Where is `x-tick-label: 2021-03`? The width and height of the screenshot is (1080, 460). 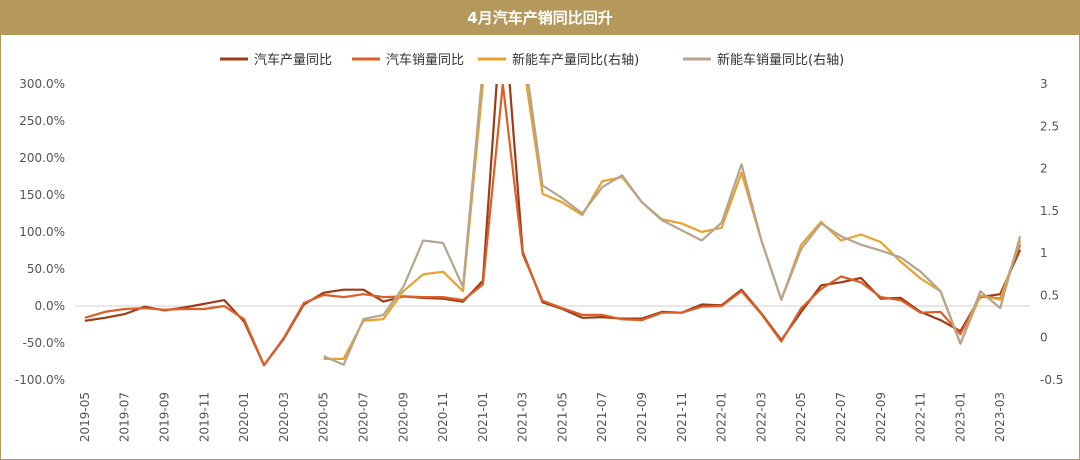 x-tick-label: 2021-03 is located at coordinates (523, 417).